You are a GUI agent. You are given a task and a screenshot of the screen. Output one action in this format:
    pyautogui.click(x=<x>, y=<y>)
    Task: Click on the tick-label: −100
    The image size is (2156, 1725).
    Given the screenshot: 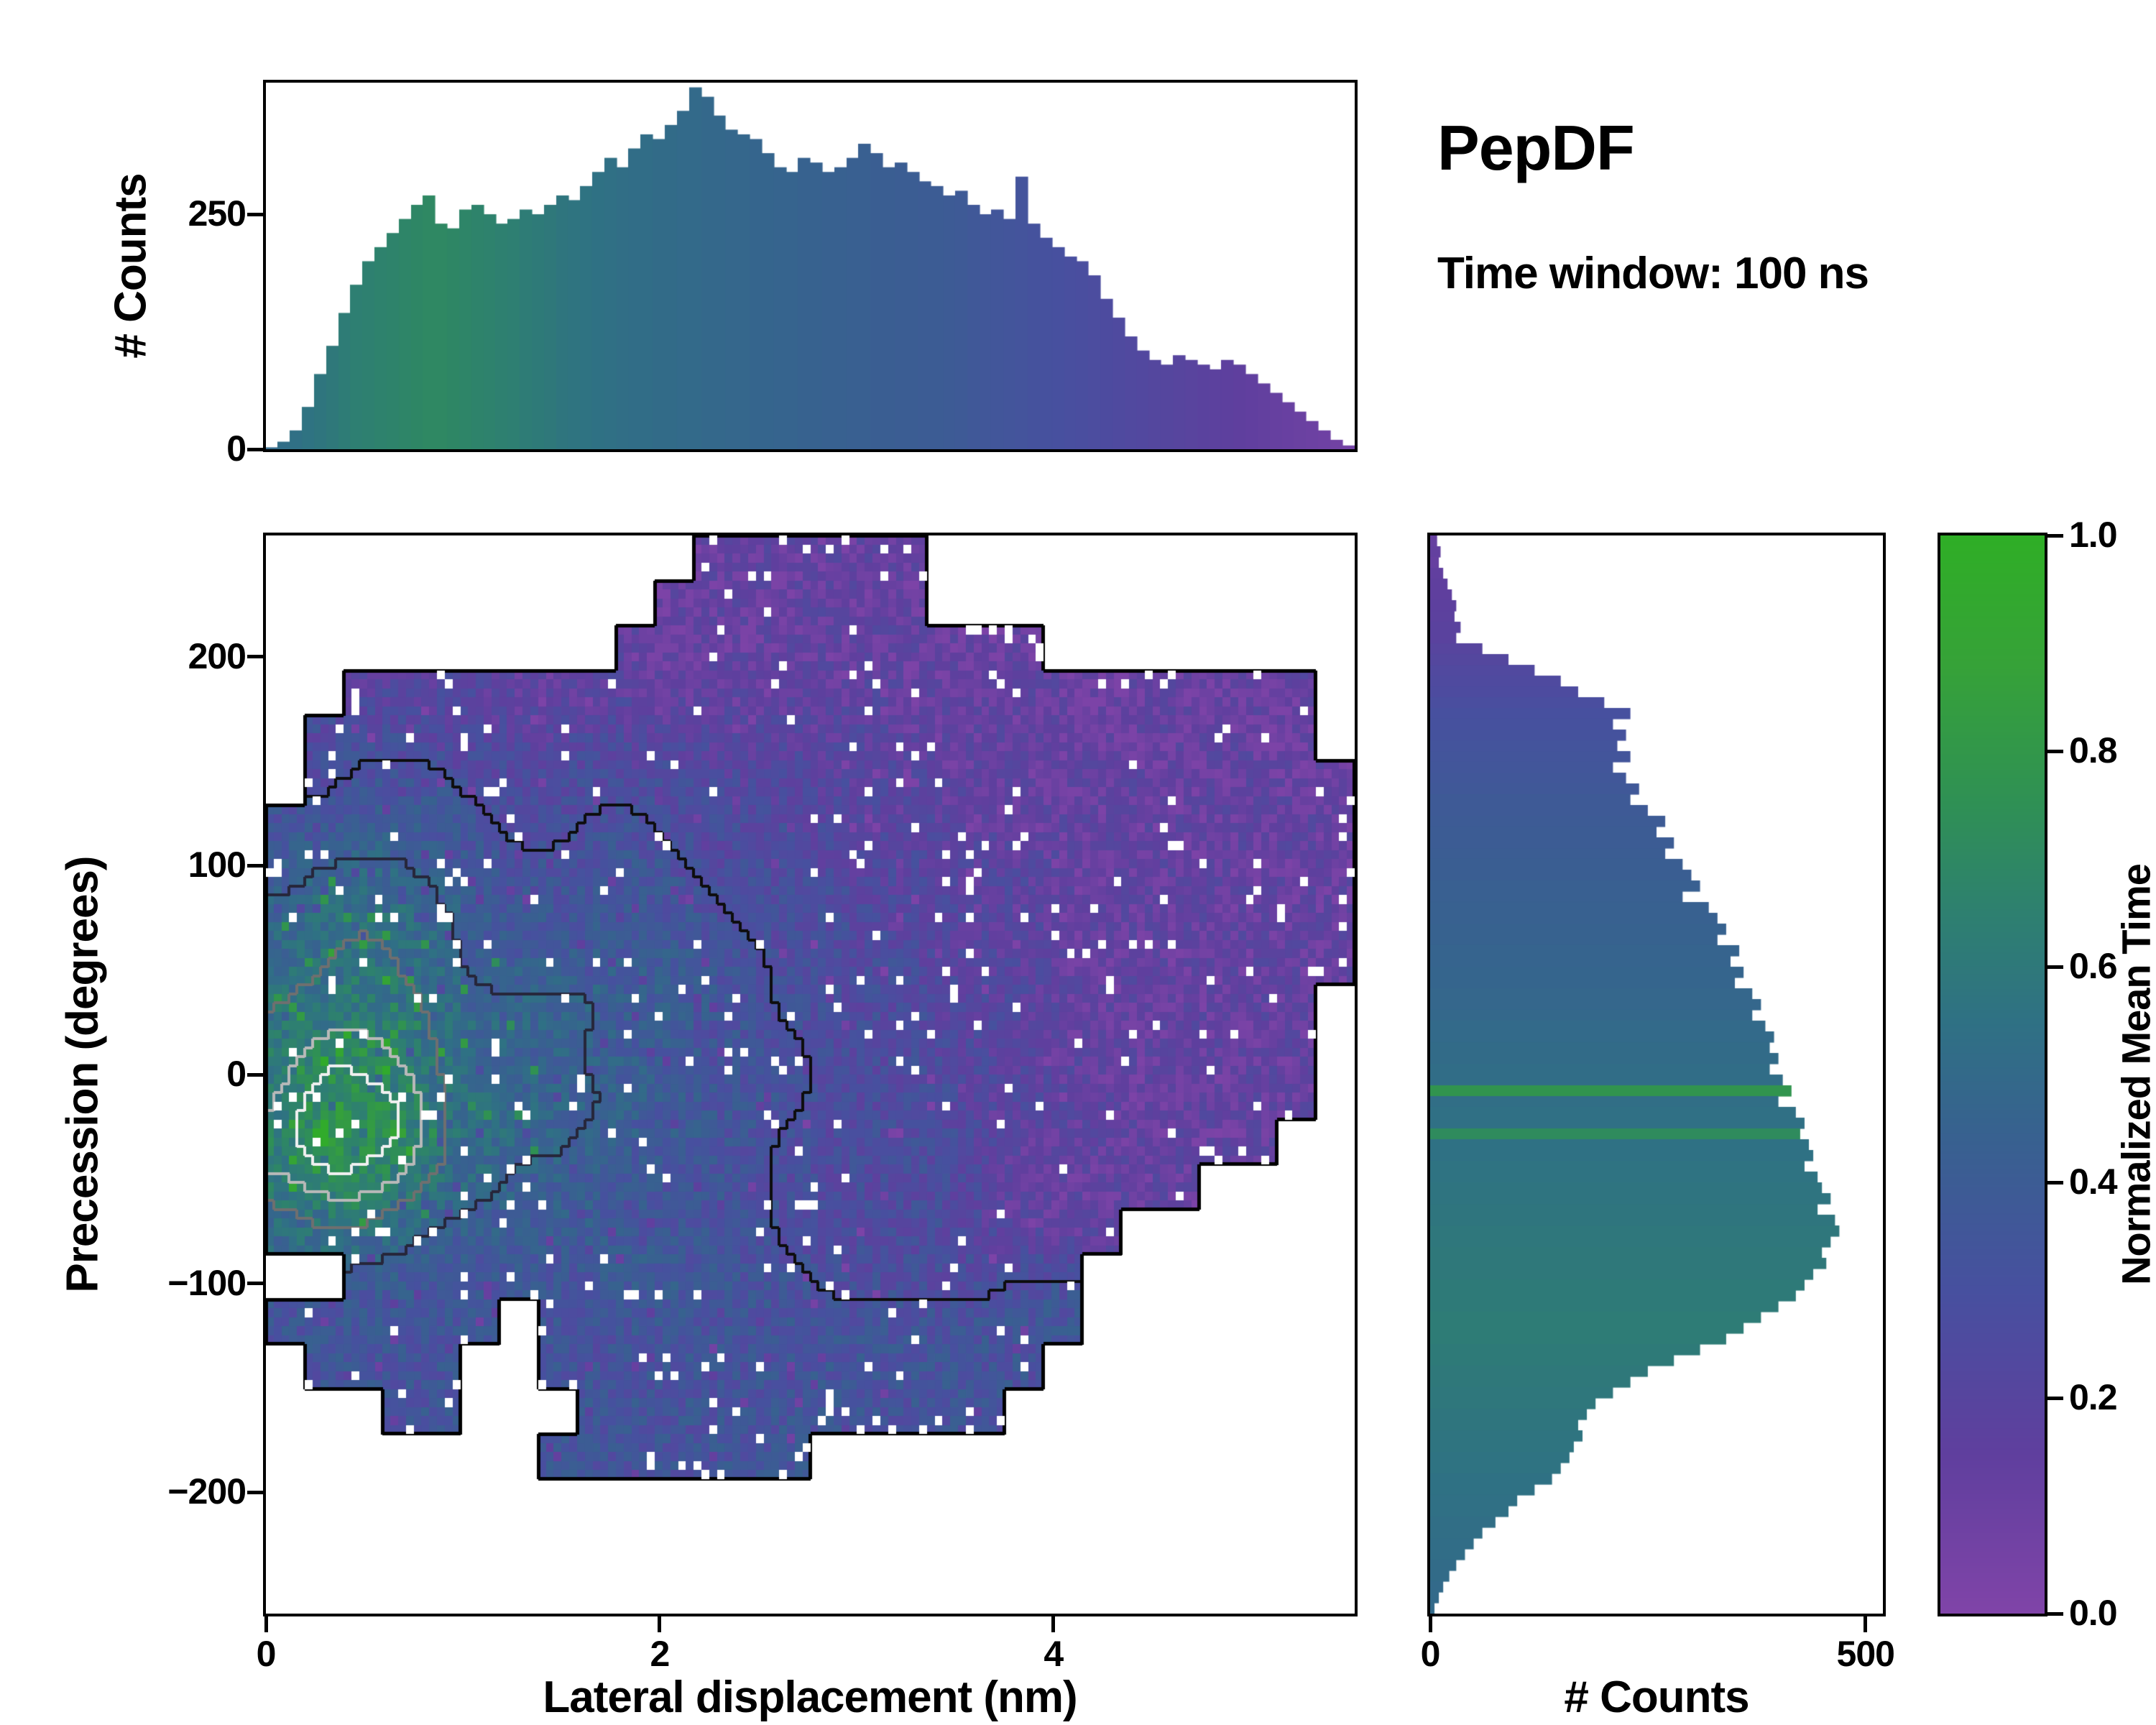 What is the action you would take?
    pyautogui.click(x=207, y=1282)
    